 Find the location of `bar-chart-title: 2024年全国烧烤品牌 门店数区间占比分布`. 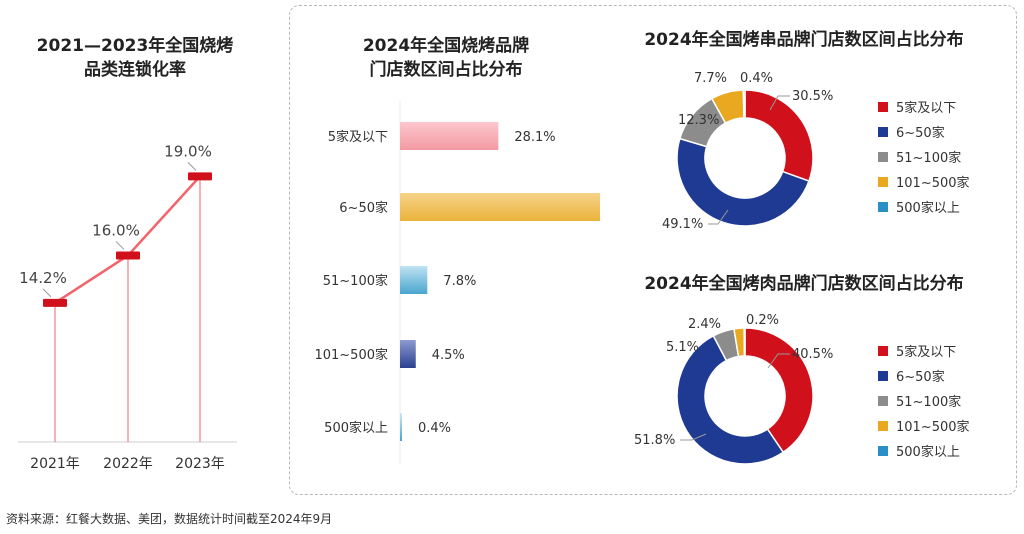

bar-chart-title: 2024年全国烧烤品牌 门店数区间占比分布 is located at coordinates (446, 58).